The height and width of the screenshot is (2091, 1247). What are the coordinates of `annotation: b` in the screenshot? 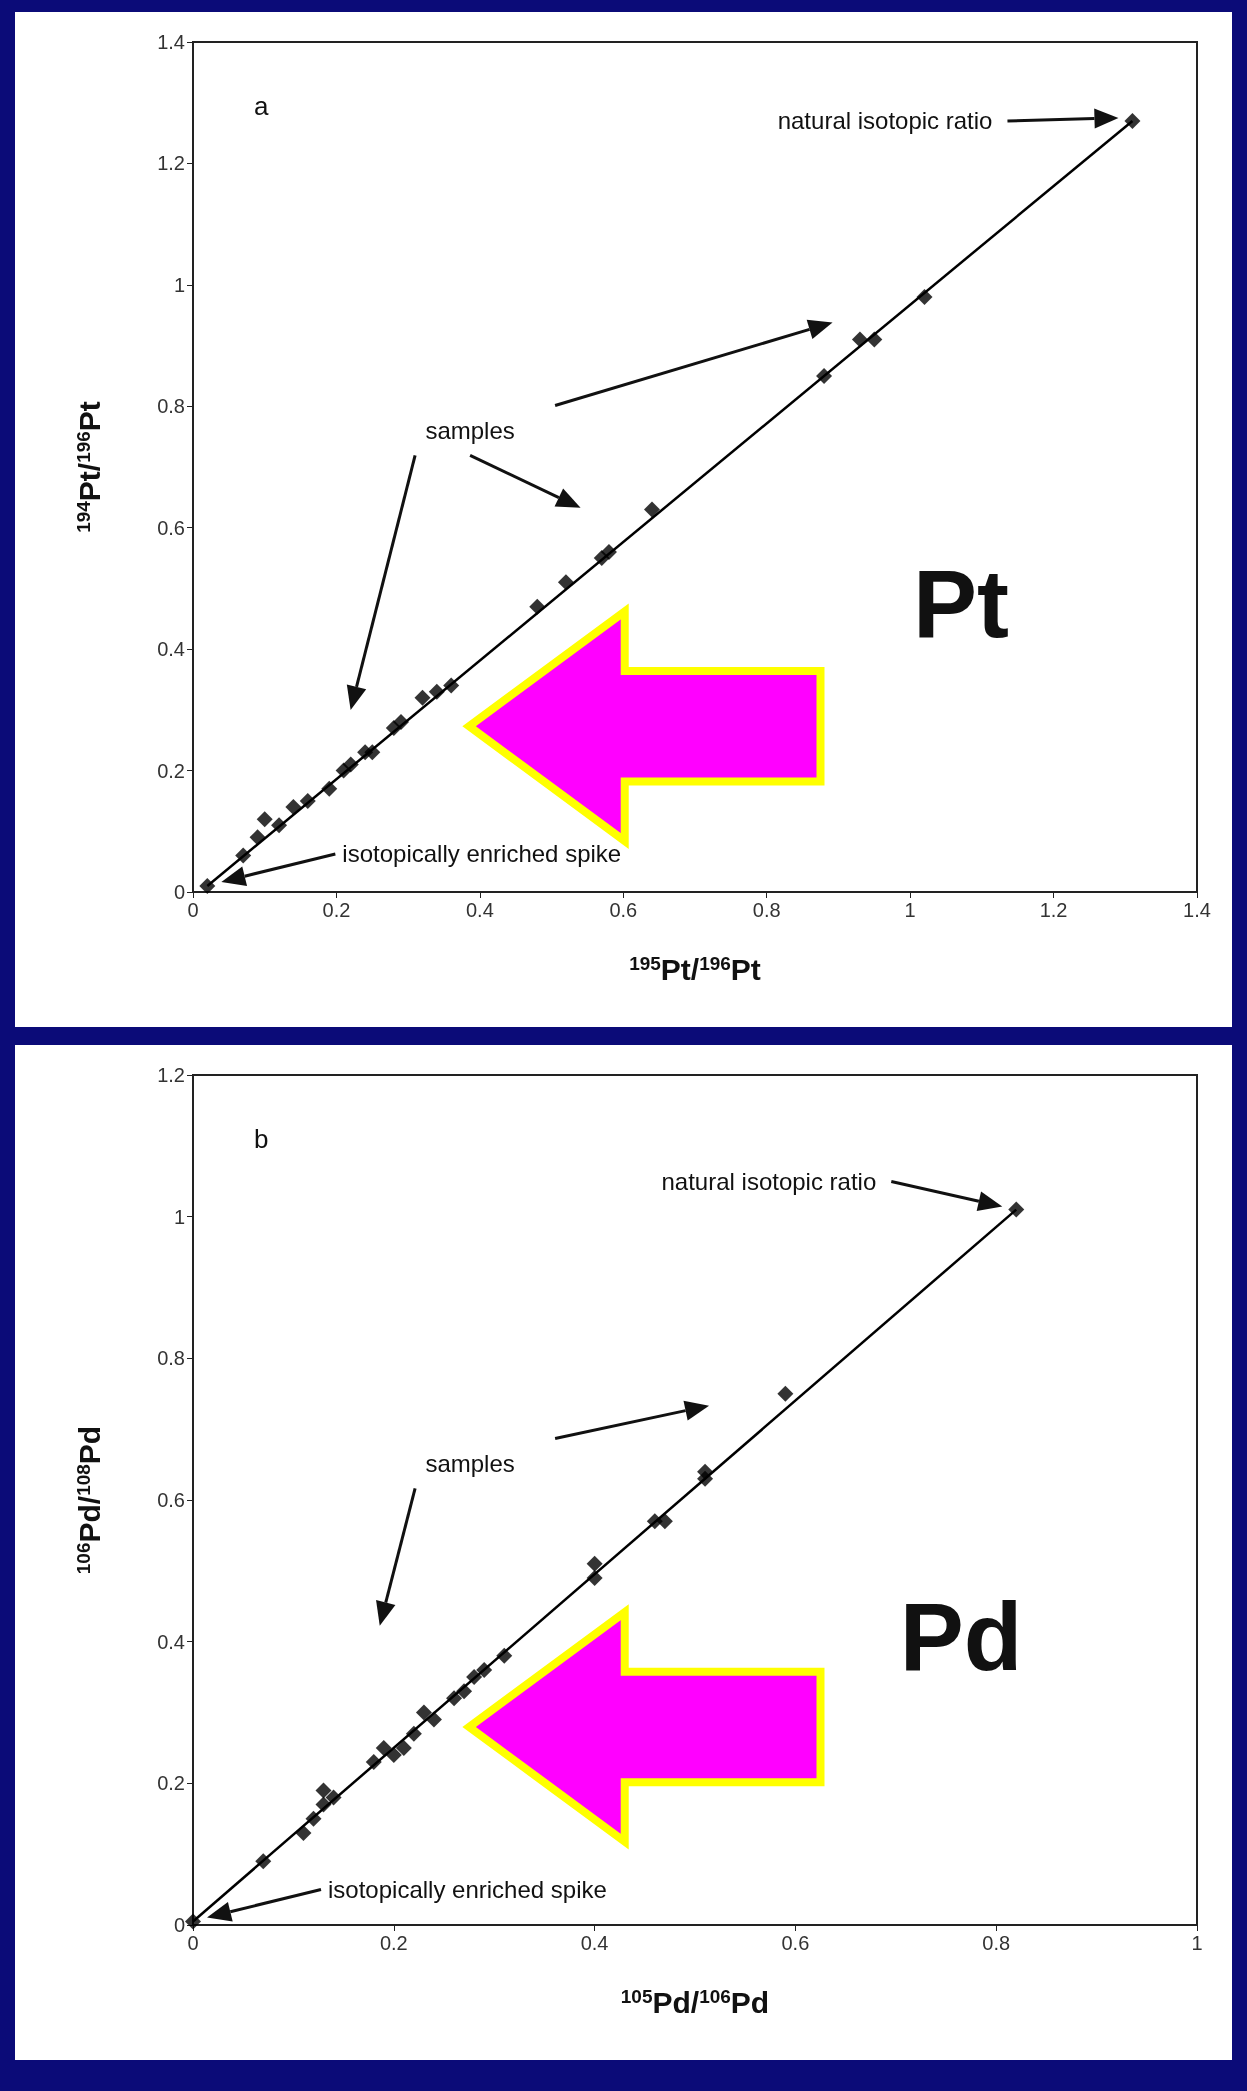 It's located at (261, 1138).